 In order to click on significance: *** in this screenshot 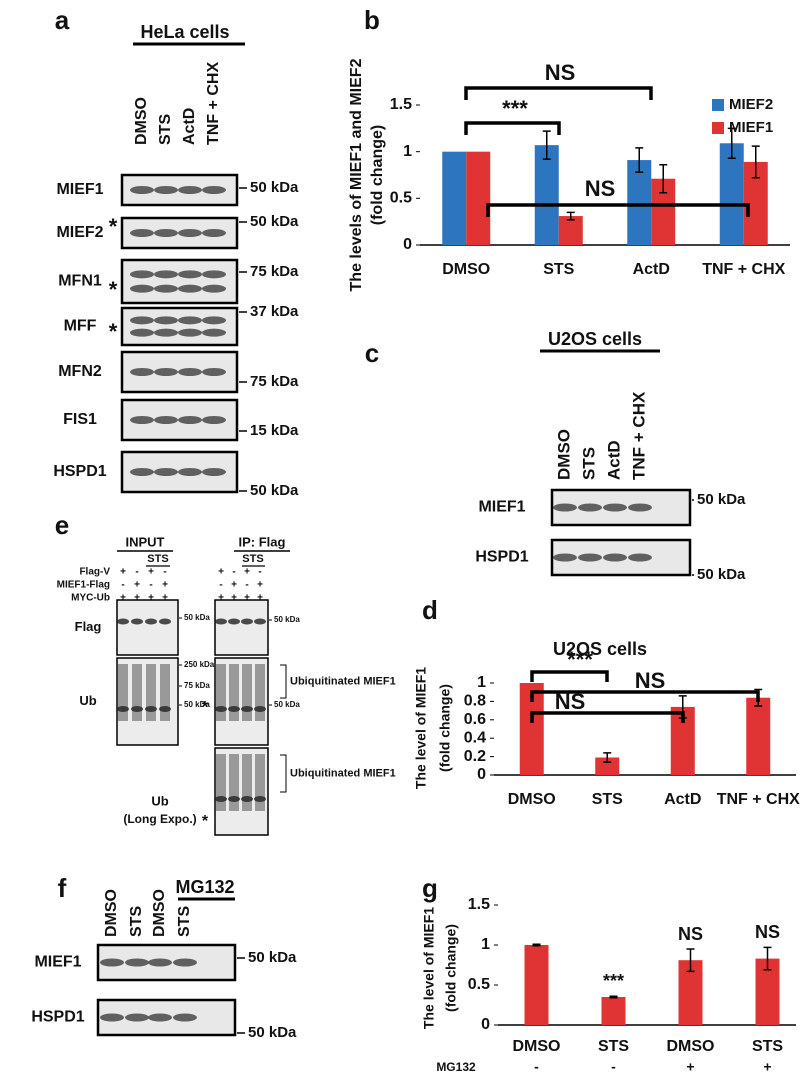, I will do `click(515, 108)`.